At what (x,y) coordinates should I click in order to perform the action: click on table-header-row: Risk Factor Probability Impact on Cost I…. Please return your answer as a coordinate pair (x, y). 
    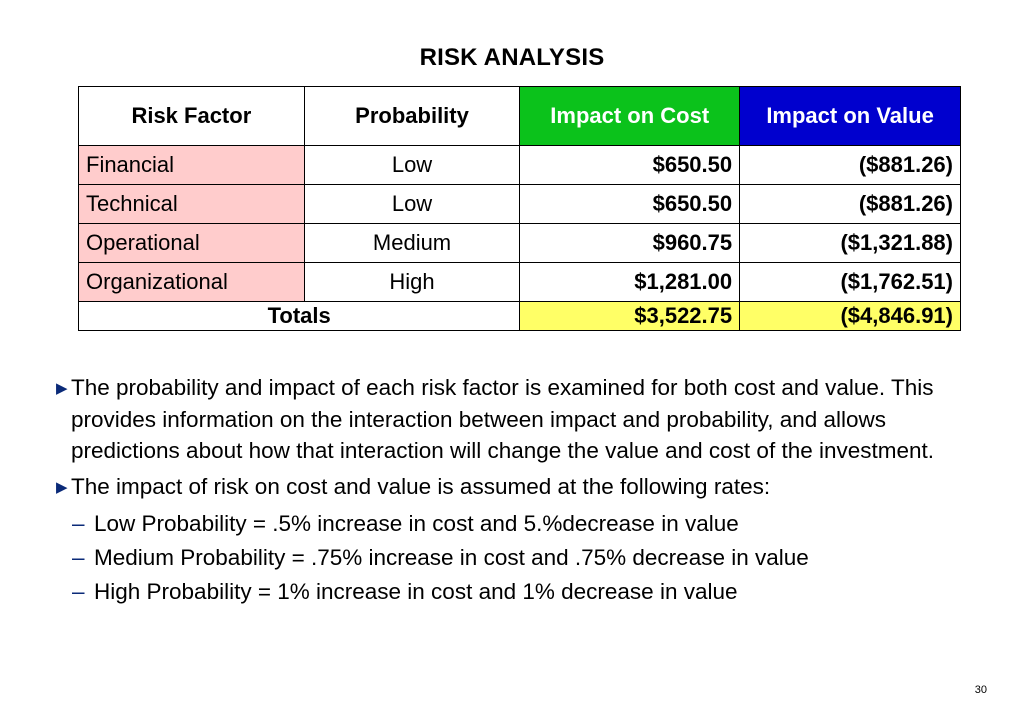
    Looking at the image, I should click on (519, 116).